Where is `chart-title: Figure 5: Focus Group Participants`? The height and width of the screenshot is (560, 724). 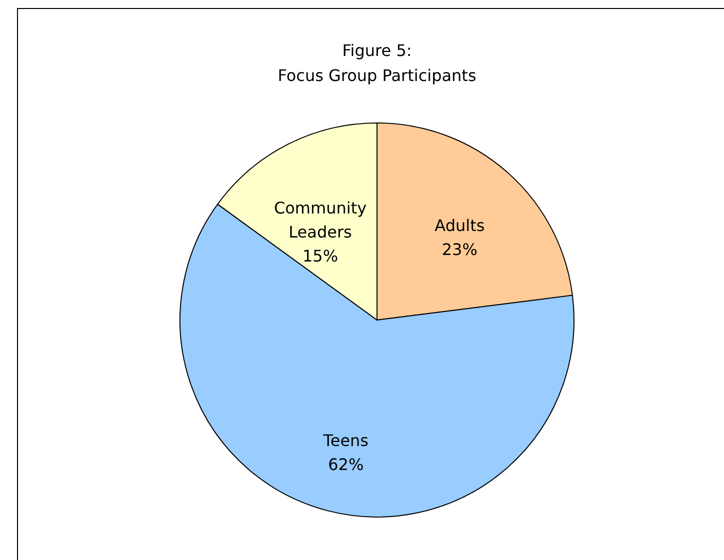 chart-title: Figure 5: Focus Group Participants is located at coordinates (377, 63).